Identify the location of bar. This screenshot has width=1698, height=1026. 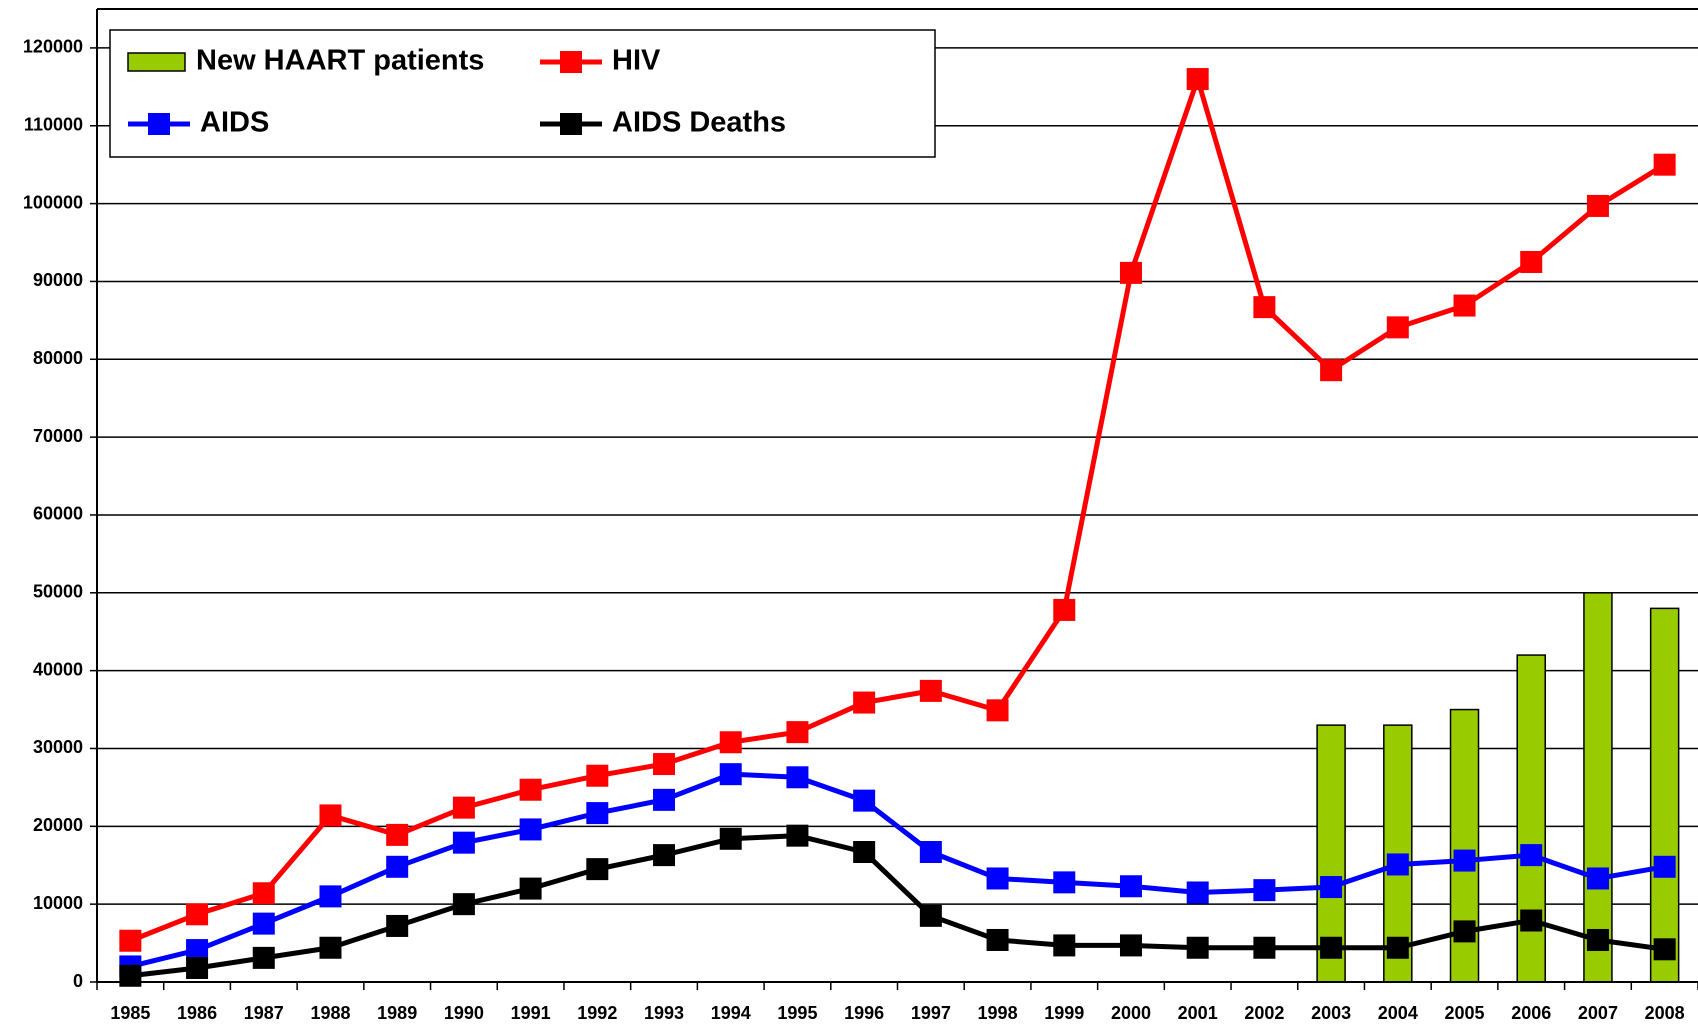
(1531, 818).